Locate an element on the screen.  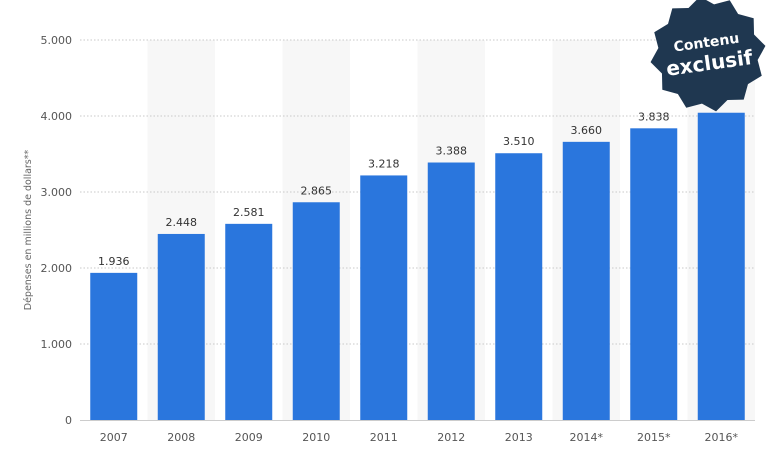
data-label: 3.838 is located at coordinates (654, 116).